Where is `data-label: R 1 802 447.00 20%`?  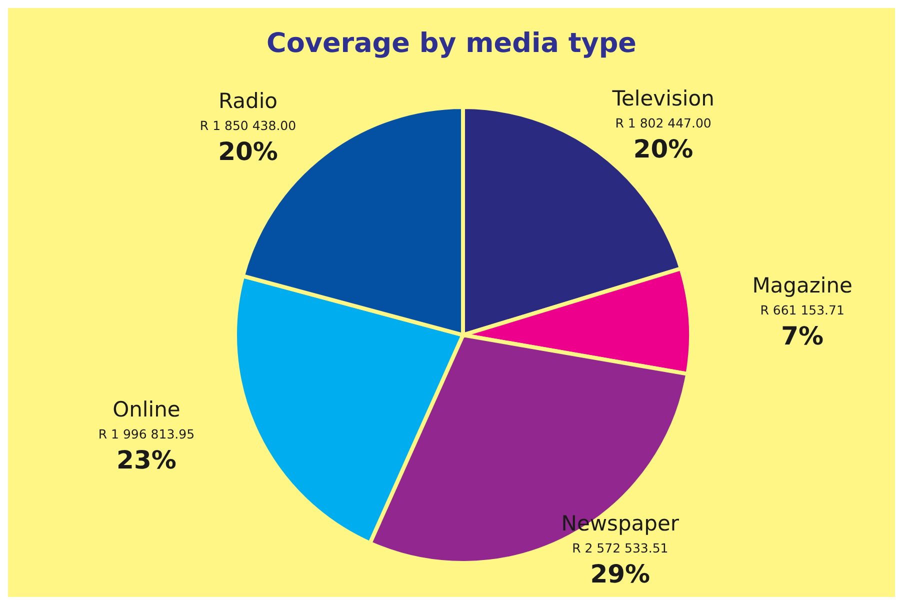 data-label: R 1 802 447.00 20% is located at coordinates (663, 139).